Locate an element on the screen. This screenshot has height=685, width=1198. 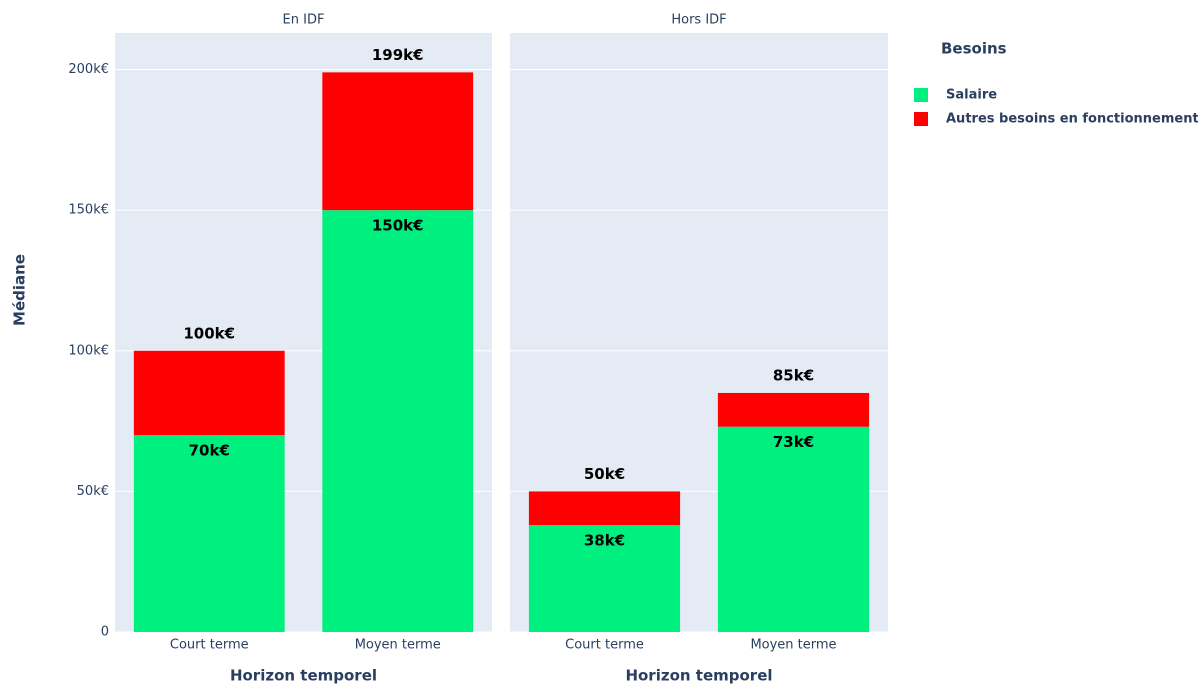
y-tick-label: 50k€ is located at coordinates (93, 491).